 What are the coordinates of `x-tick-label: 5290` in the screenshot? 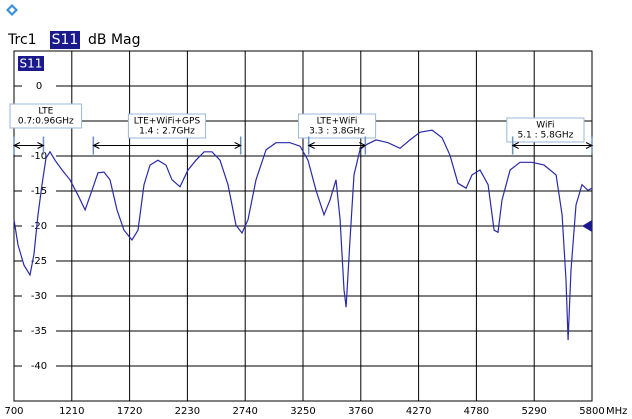 It's located at (533, 411).